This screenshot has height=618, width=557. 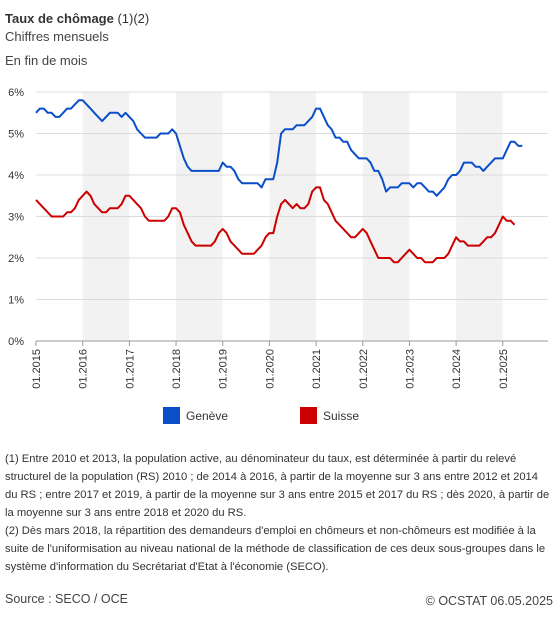 I want to click on x-tick-label: 01.2018, so click(x=177, y=369).